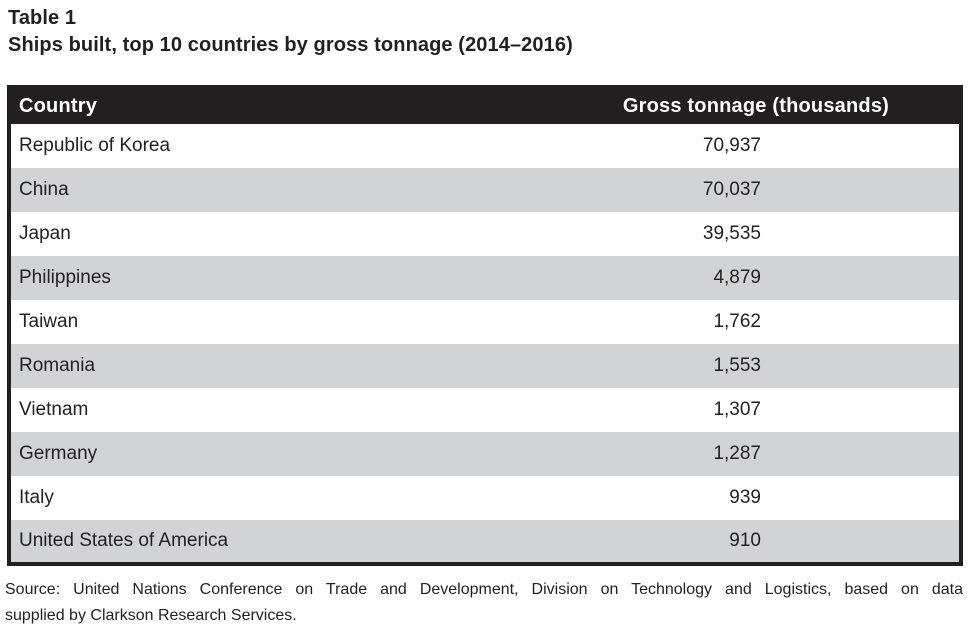 This screenshot has width=971, height=644. I want to click on table-row: Republic of Korea 70,937, so click(485, 146).